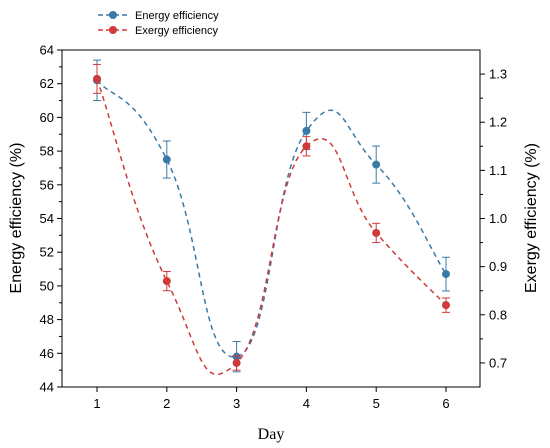 The width and height of the screenshot is (550, 448). What do you see at coordinates (47, 285) in the screenshot?
I see `y-left-tick-label: 50` at bounding box center [47, 285].